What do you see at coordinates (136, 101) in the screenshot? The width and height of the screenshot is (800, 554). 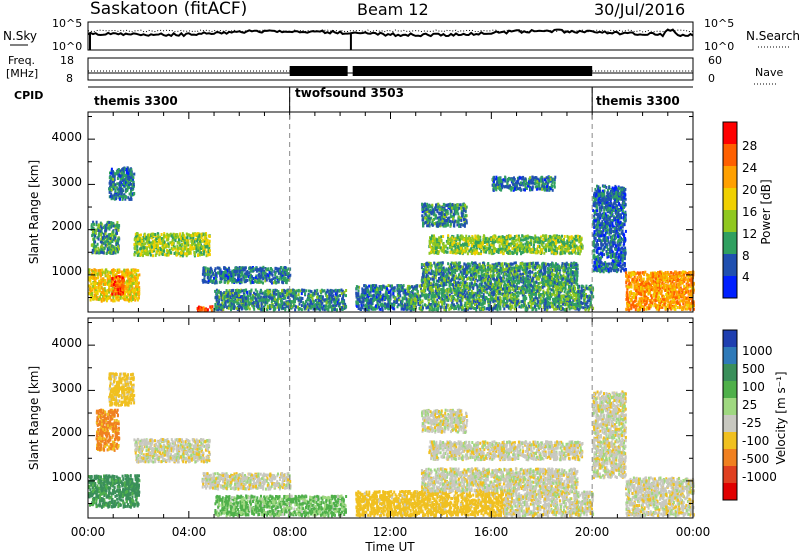 I see `cpid-segment-label: themis 3300` at bounding box center [136, 101].